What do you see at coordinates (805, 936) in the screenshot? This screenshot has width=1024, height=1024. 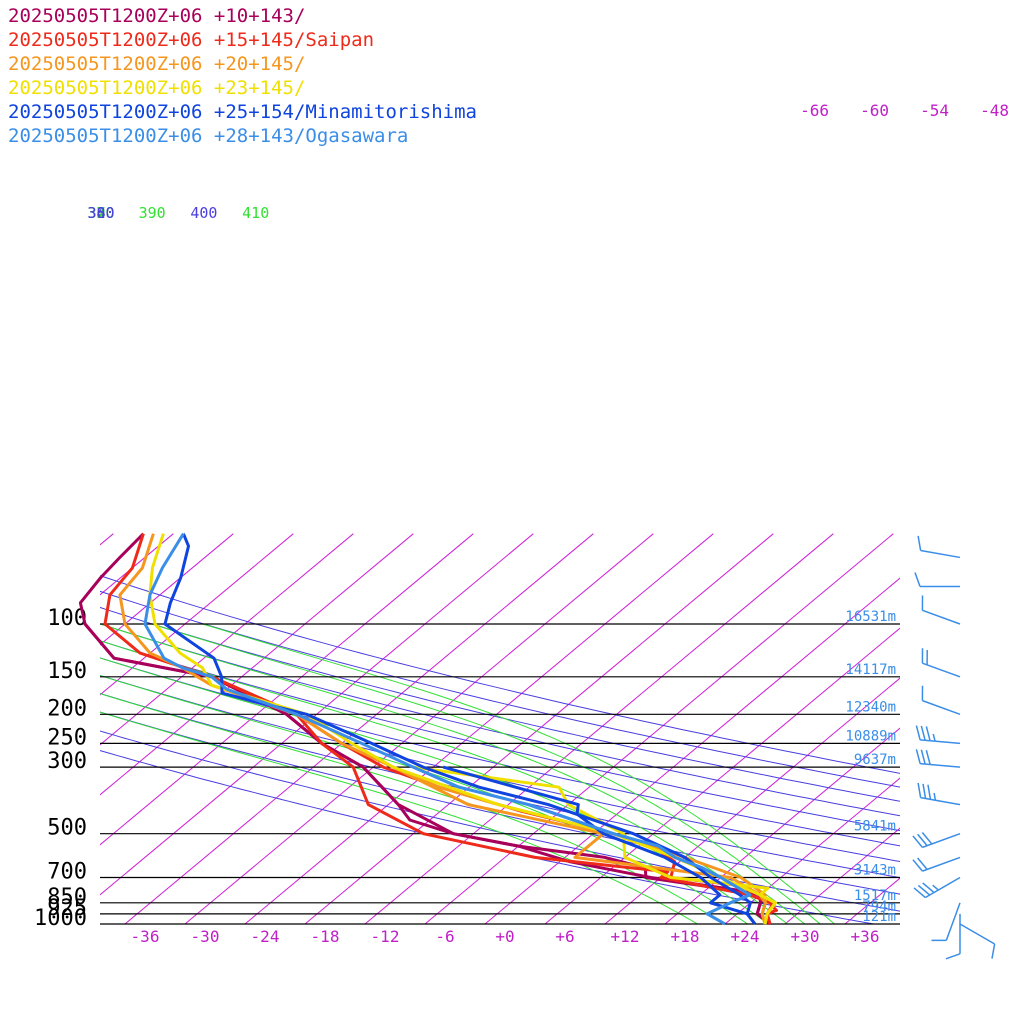 I see `temperature-tick-label: +30` at bounding box center [805, 936].